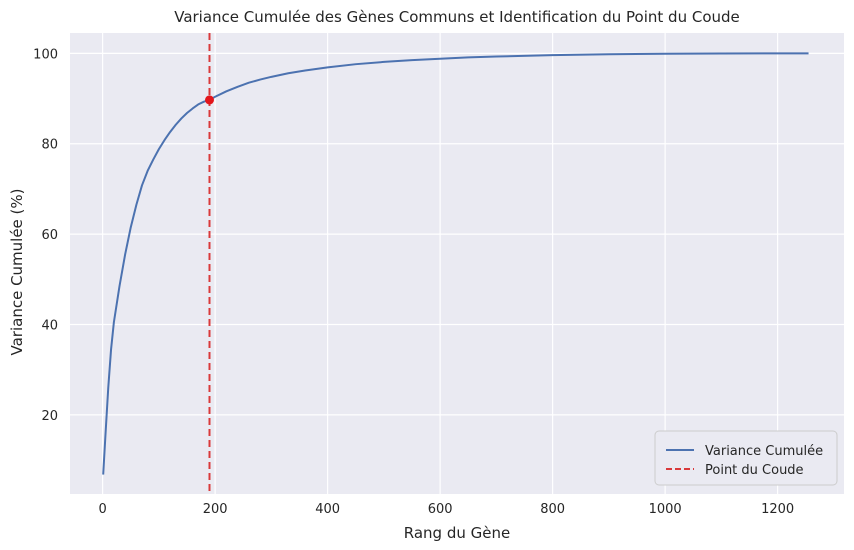  I want to click on x-tick-labels: 0 200 400 600 800 1000 1200, so click(446, 509).